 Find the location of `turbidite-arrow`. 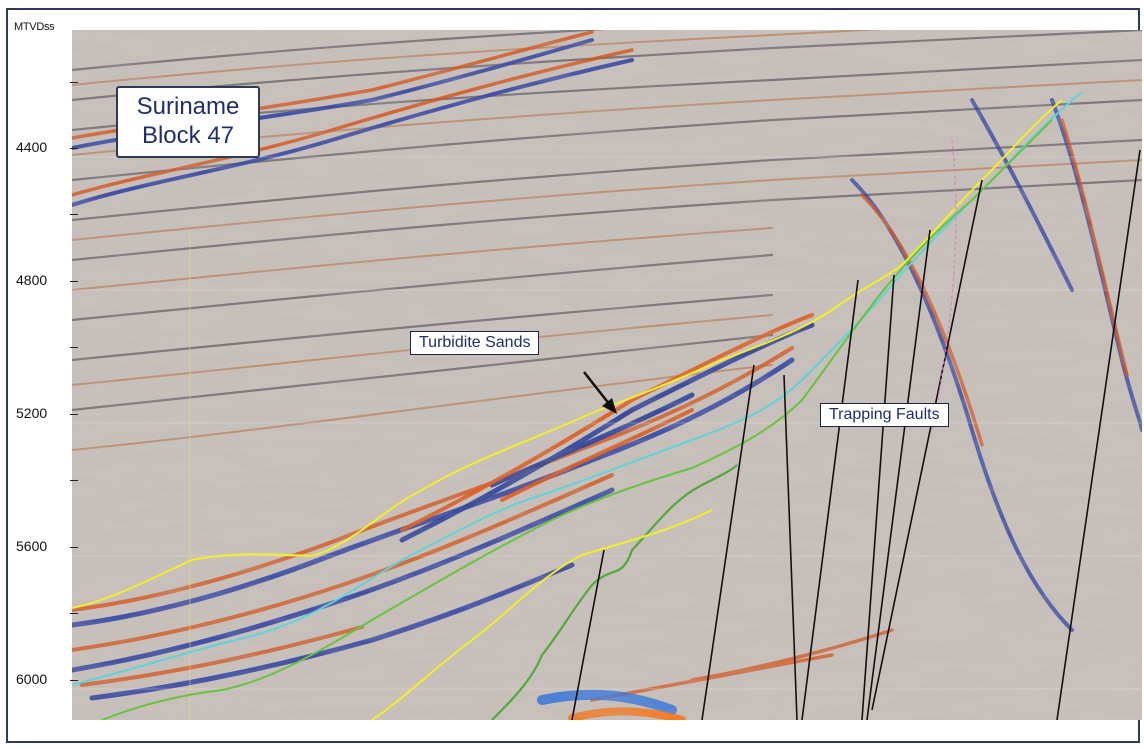

turbidite-arrow is located at coordinates (600, 392).